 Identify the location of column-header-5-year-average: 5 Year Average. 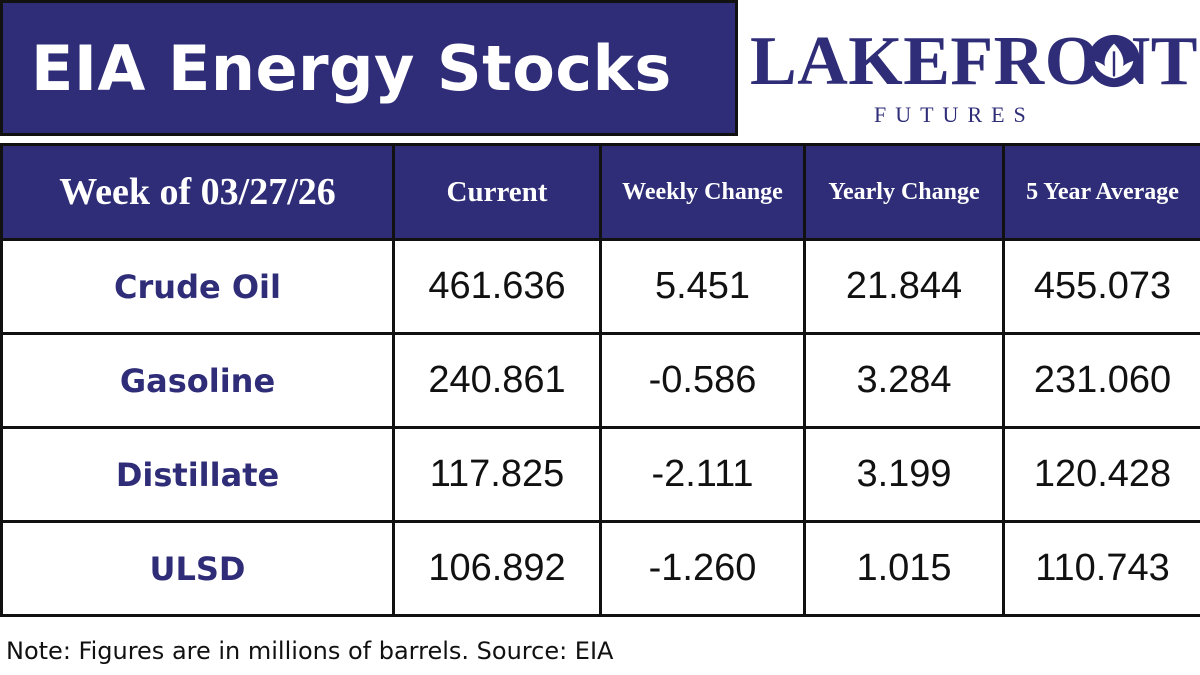
(1101, 192).